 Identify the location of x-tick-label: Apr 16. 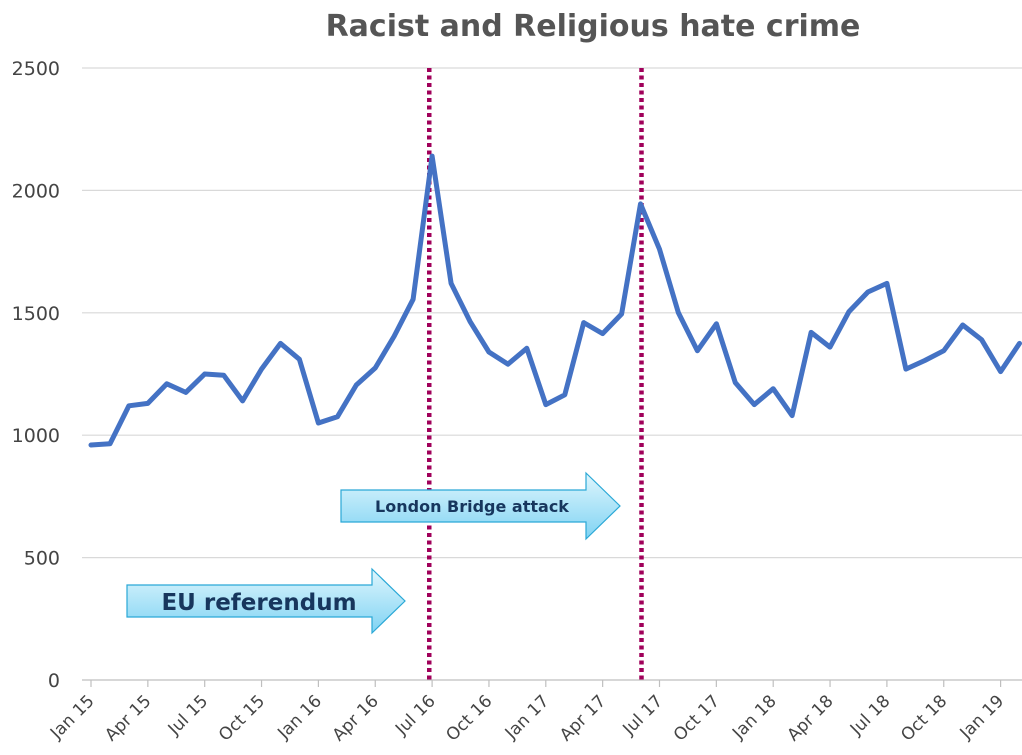
(356, 718).